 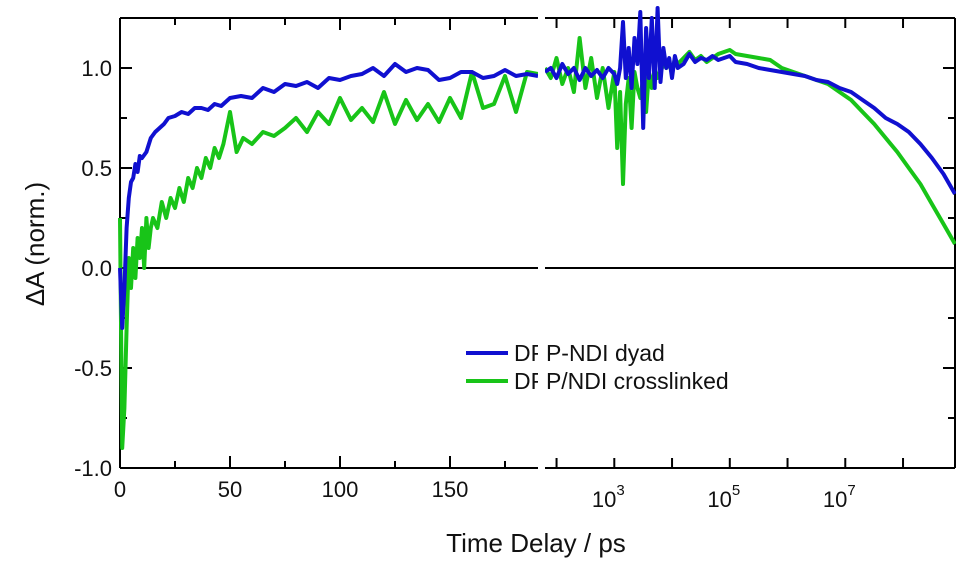 What do you see at coordinates (93, 468) in the screenshot?
I see `y-tick-label: -1.0` at bounding box center [93, 468].